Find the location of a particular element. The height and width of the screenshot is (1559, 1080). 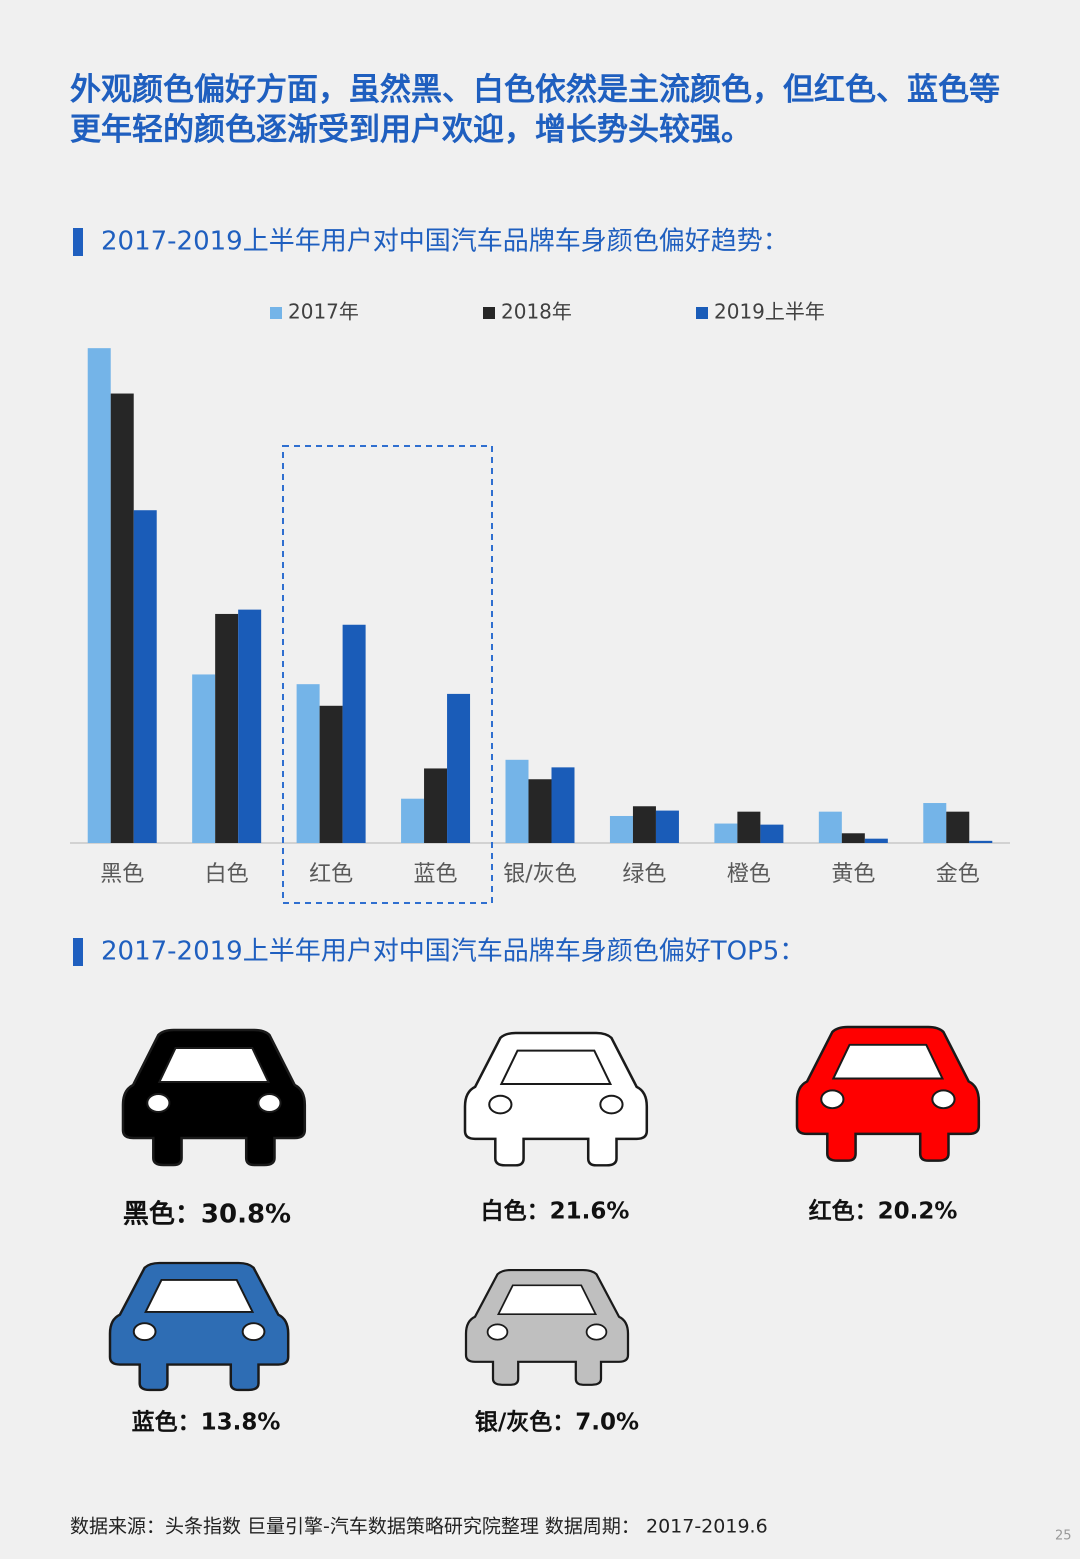

car-label: 银/灰色：7.0% is located at coordinates (557, 1422).